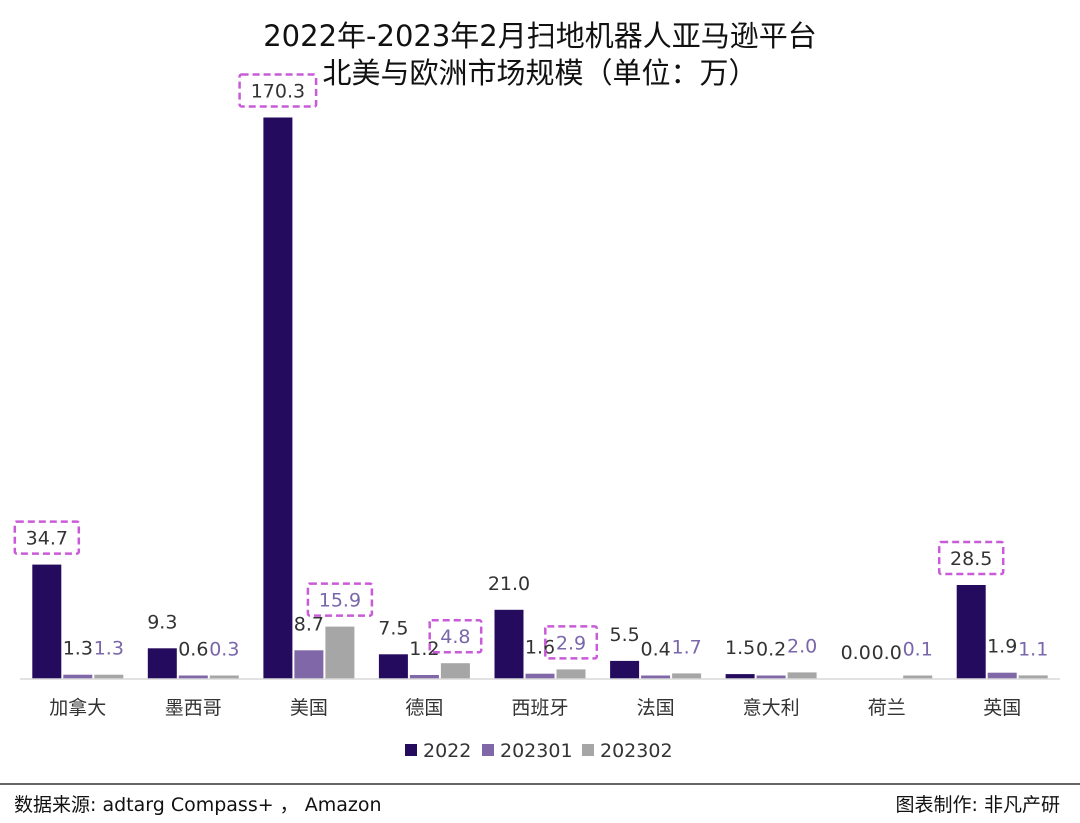 This screenshot has width=1080, height=823. I want to click on data-label-202301-8: 1.9, so click(1002, 647).